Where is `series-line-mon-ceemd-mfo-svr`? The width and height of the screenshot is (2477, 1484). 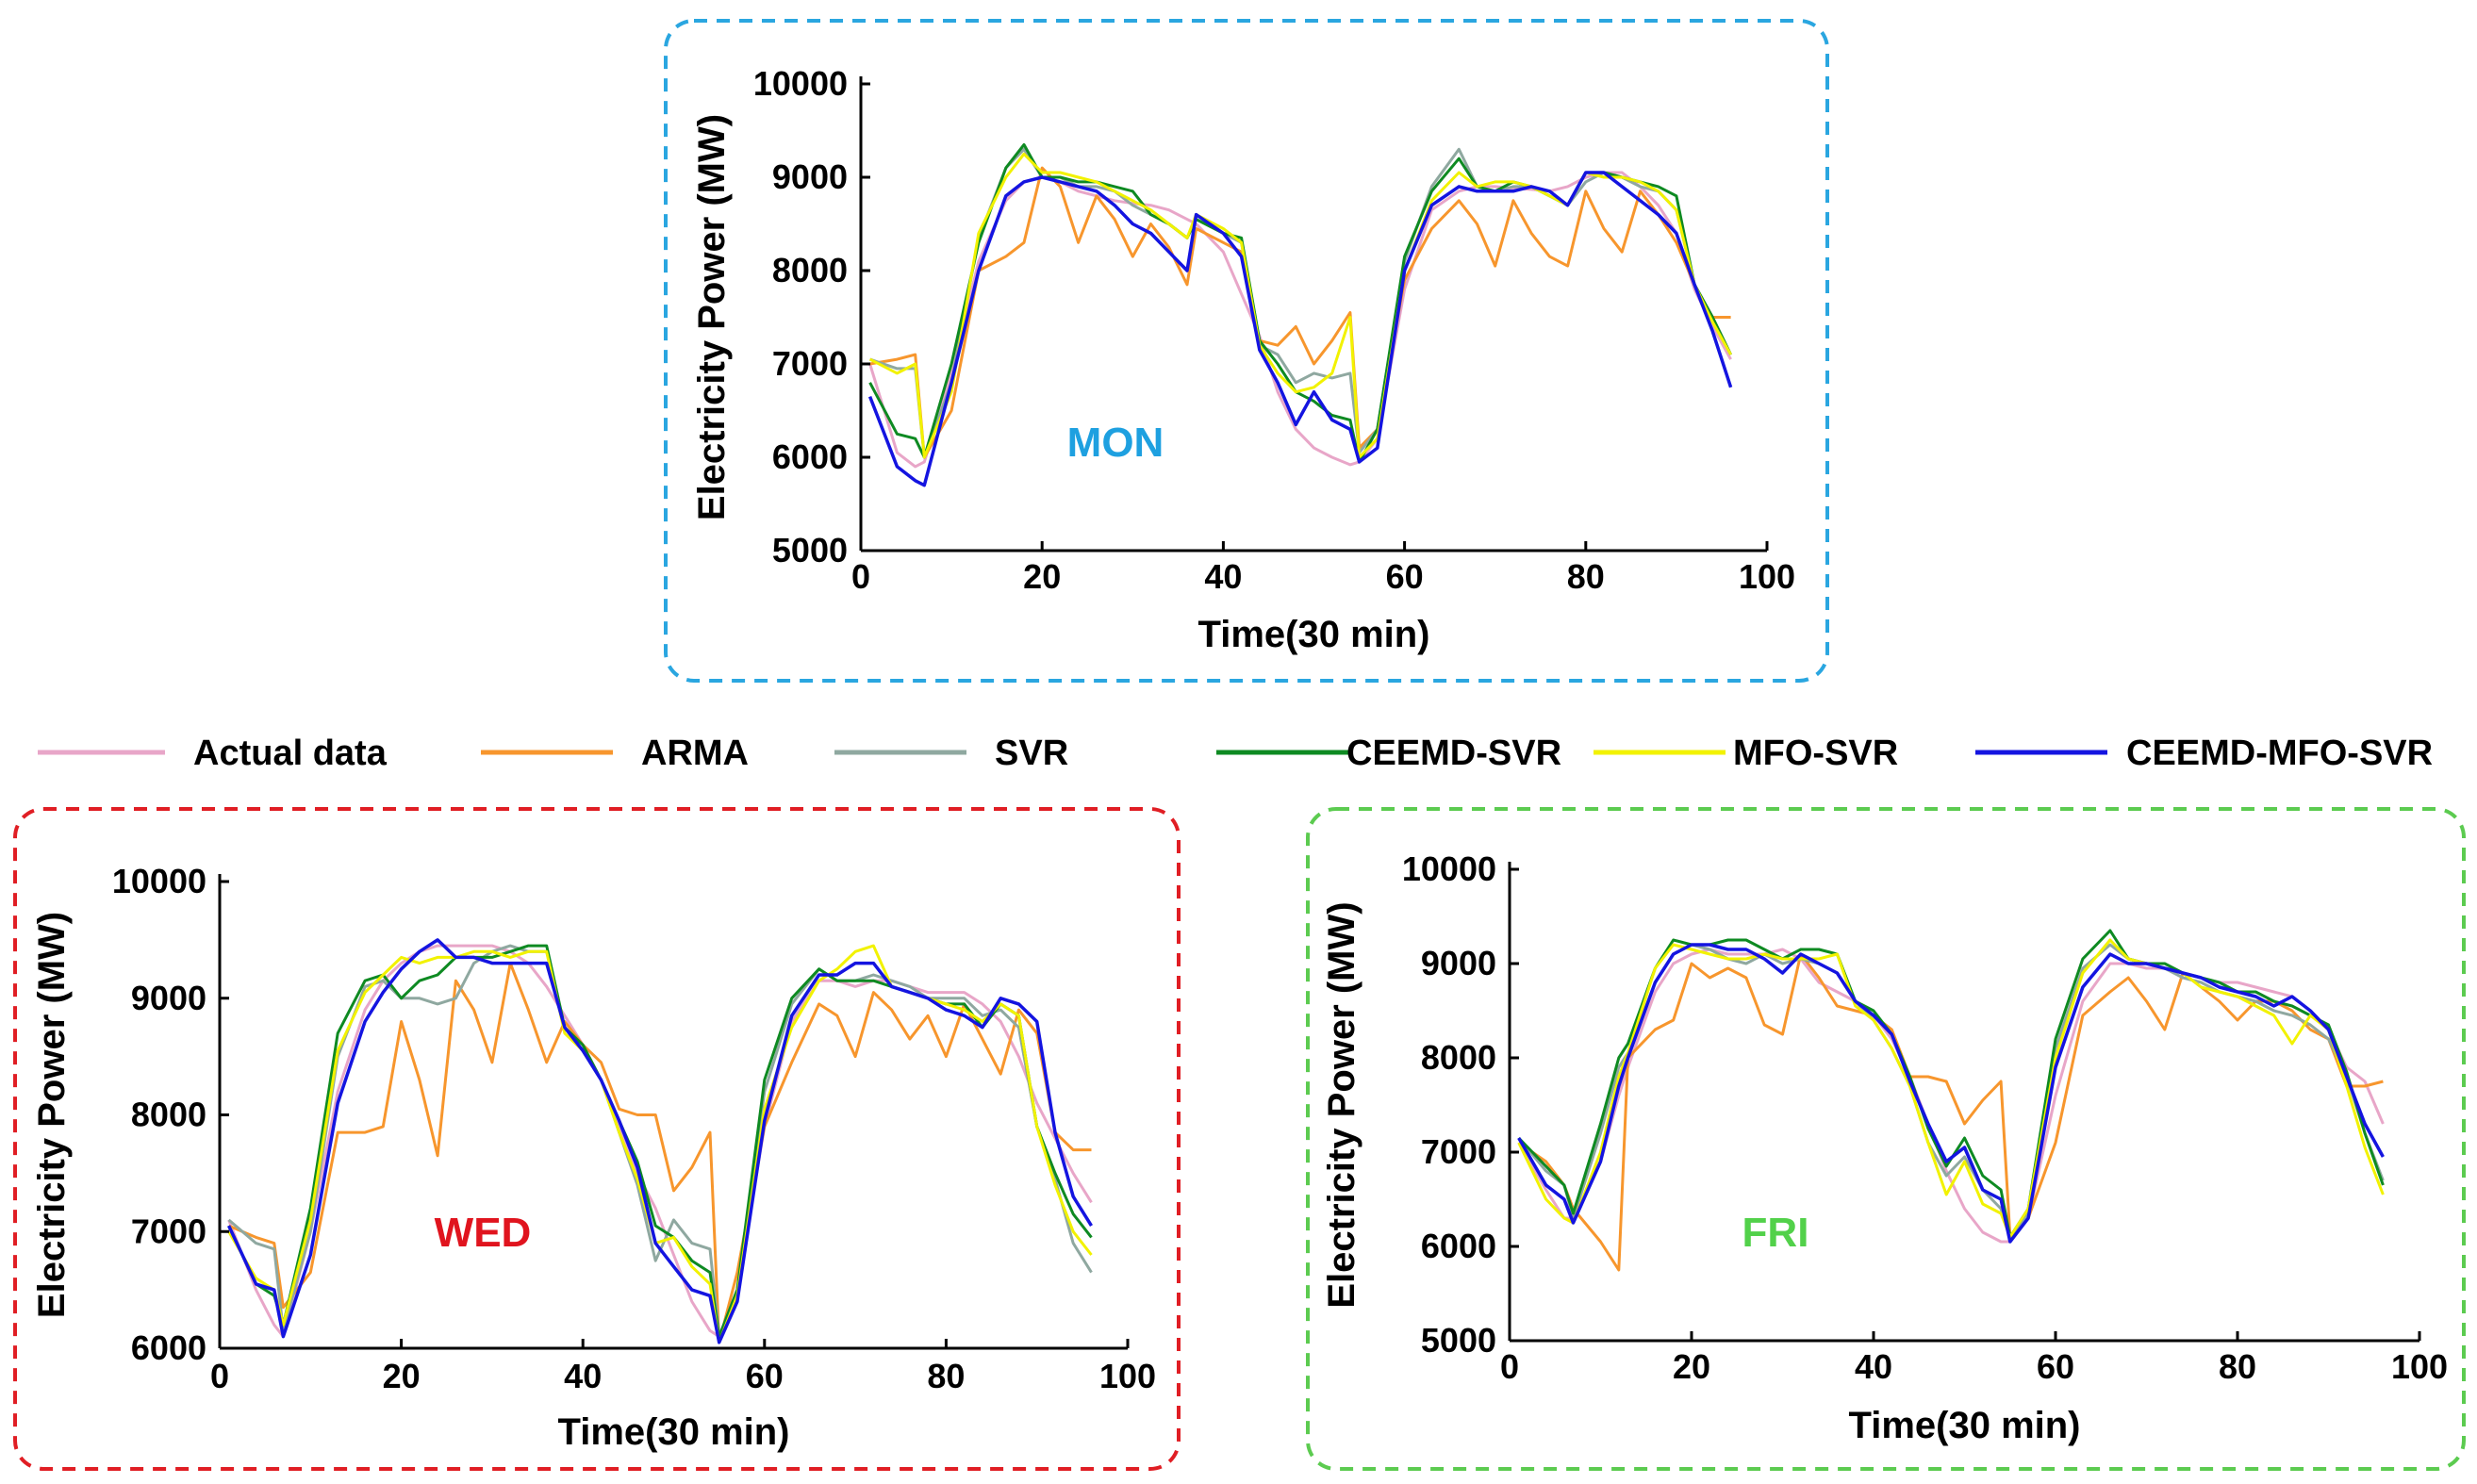
series-line-mon-ceemd-mfo-svr is located at coordinates (1300, 329).